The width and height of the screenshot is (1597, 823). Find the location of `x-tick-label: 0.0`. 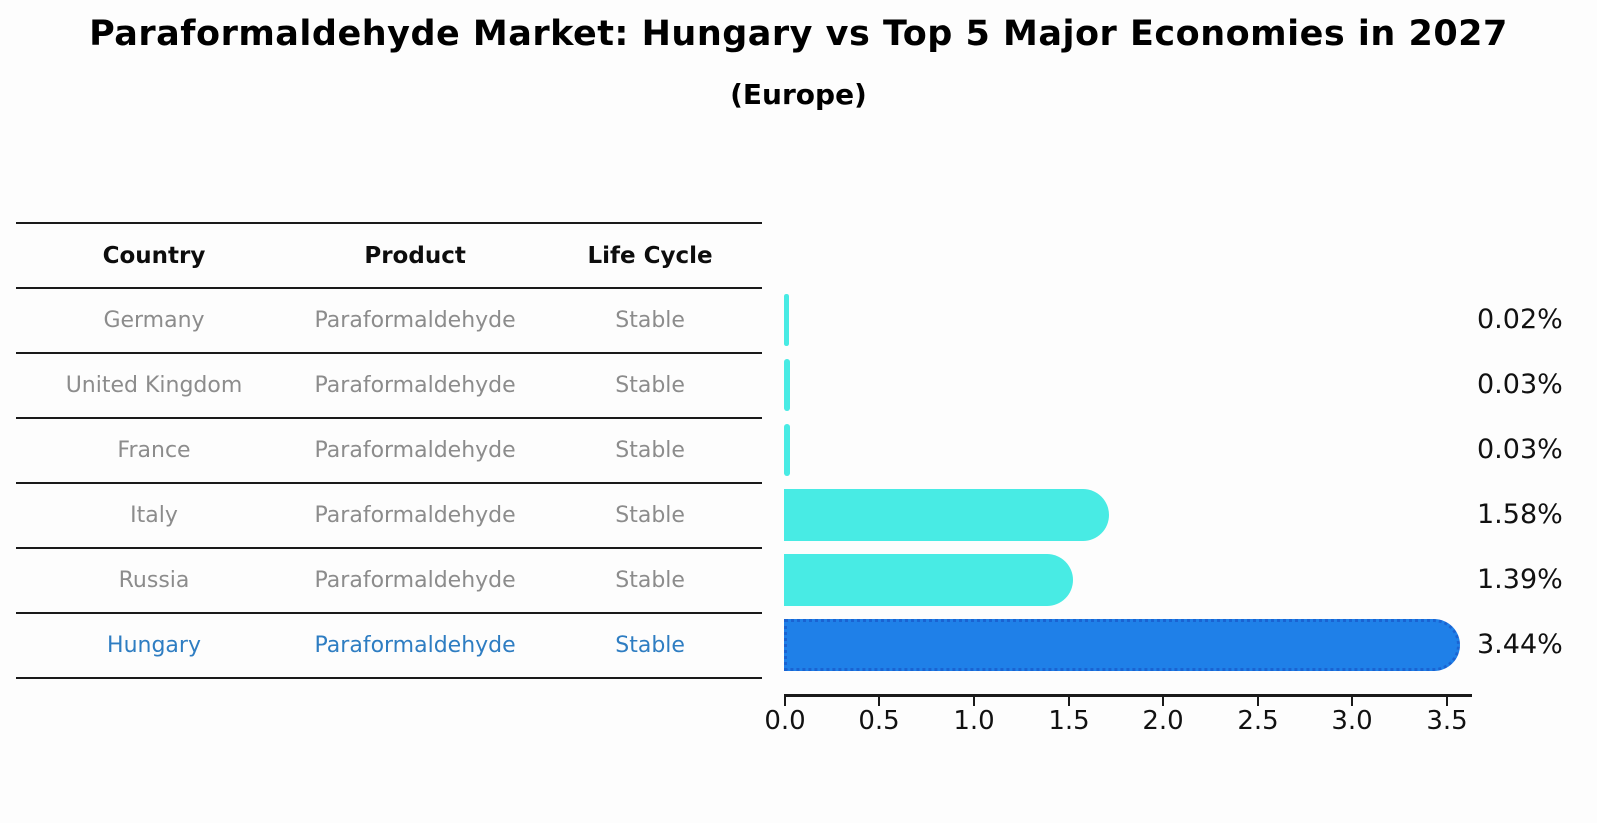

x-tick-label: 0.0 is located at coordinates (785, 721).